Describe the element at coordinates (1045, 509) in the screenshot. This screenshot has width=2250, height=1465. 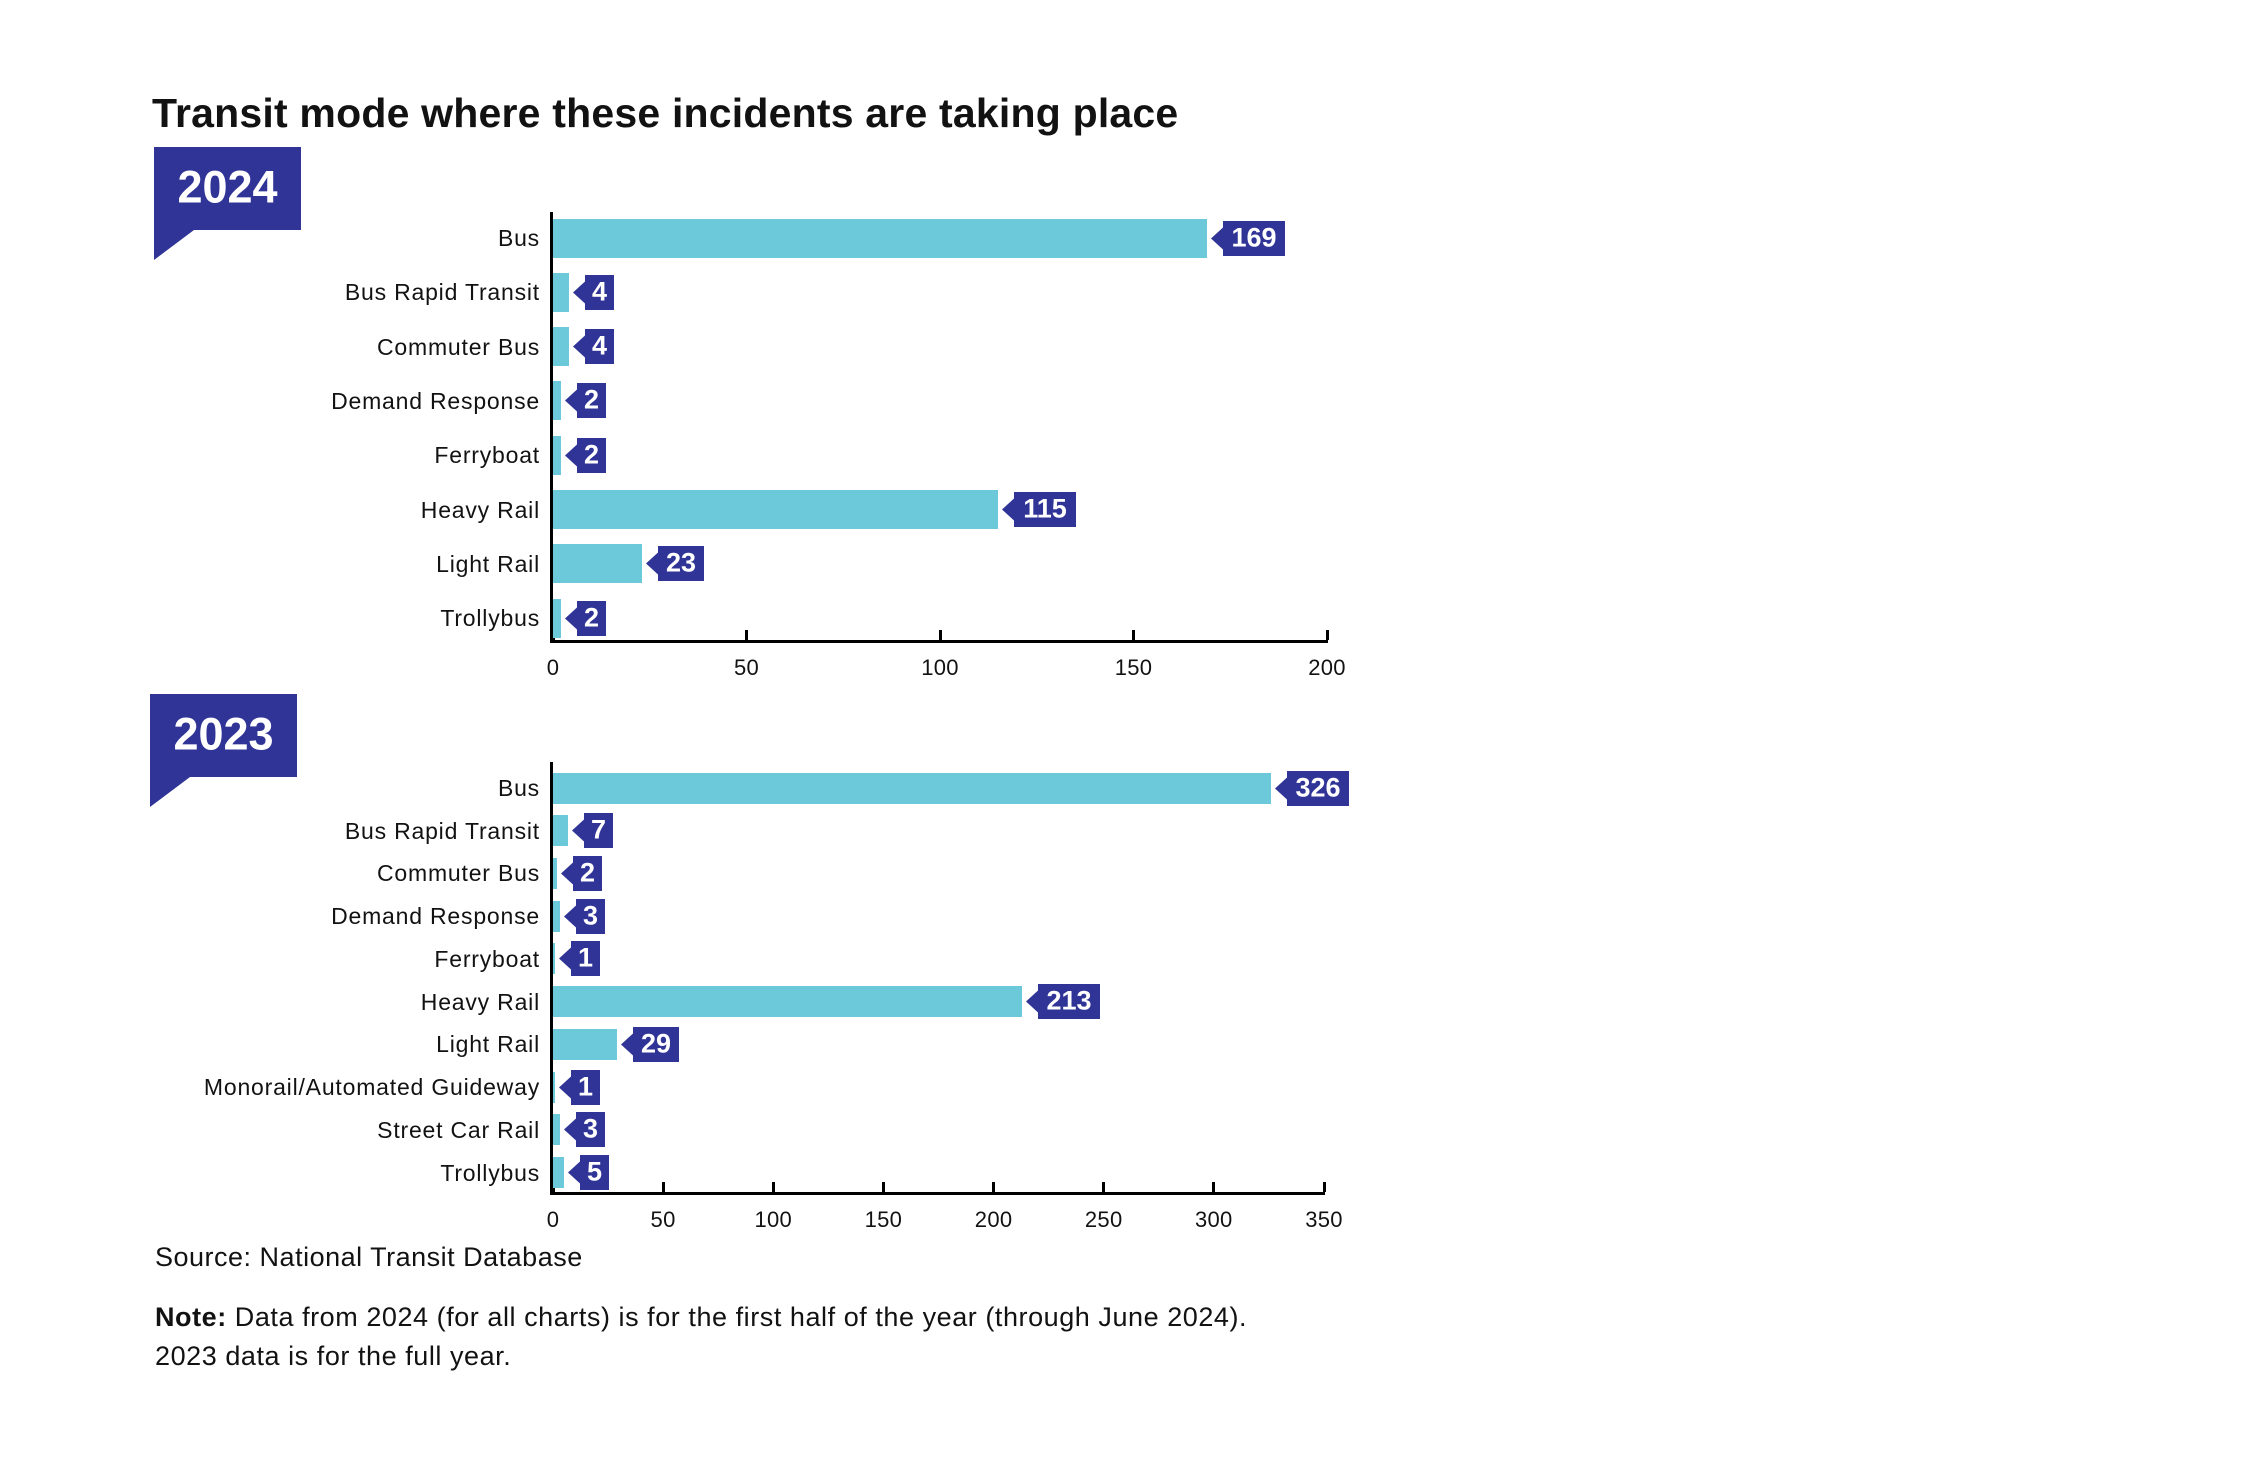
I see `svg-text: 115` at that location.